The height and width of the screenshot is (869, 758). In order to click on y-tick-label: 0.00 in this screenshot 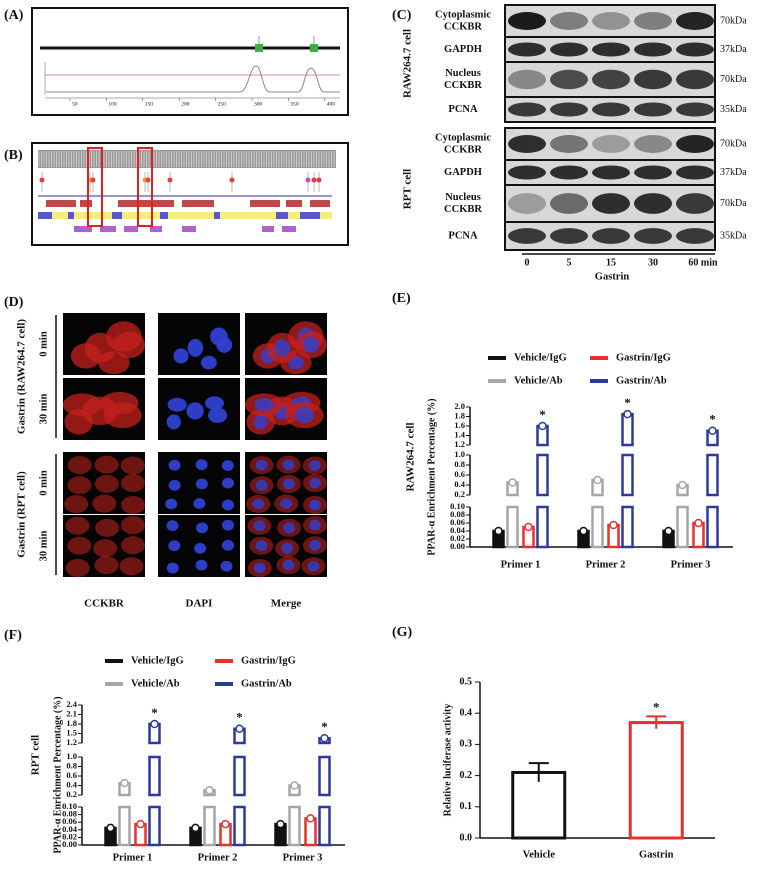, I will do `click(457, 546)`.